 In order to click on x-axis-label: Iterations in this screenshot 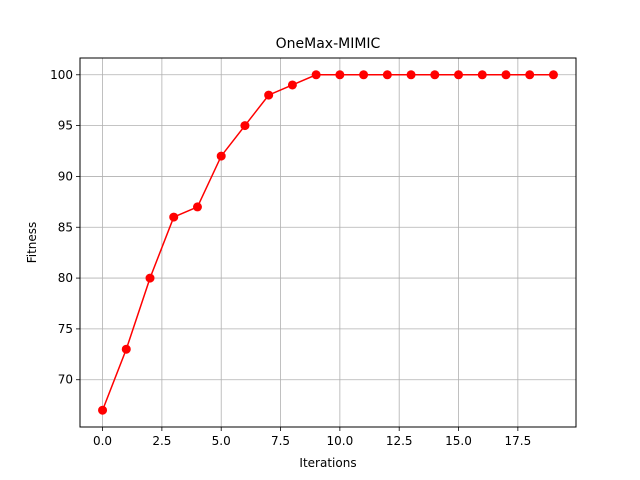, I will do `click(327, 463)`.